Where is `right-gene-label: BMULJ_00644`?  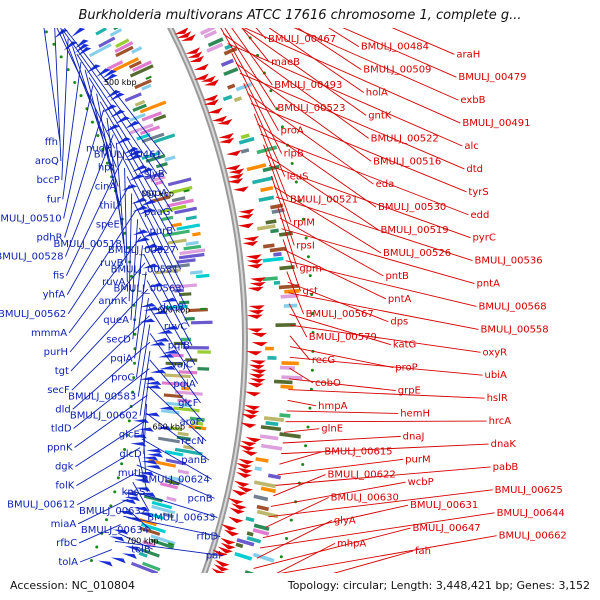
right-gene-label: BMULJ_00644 is located at coordinates (531, 513).